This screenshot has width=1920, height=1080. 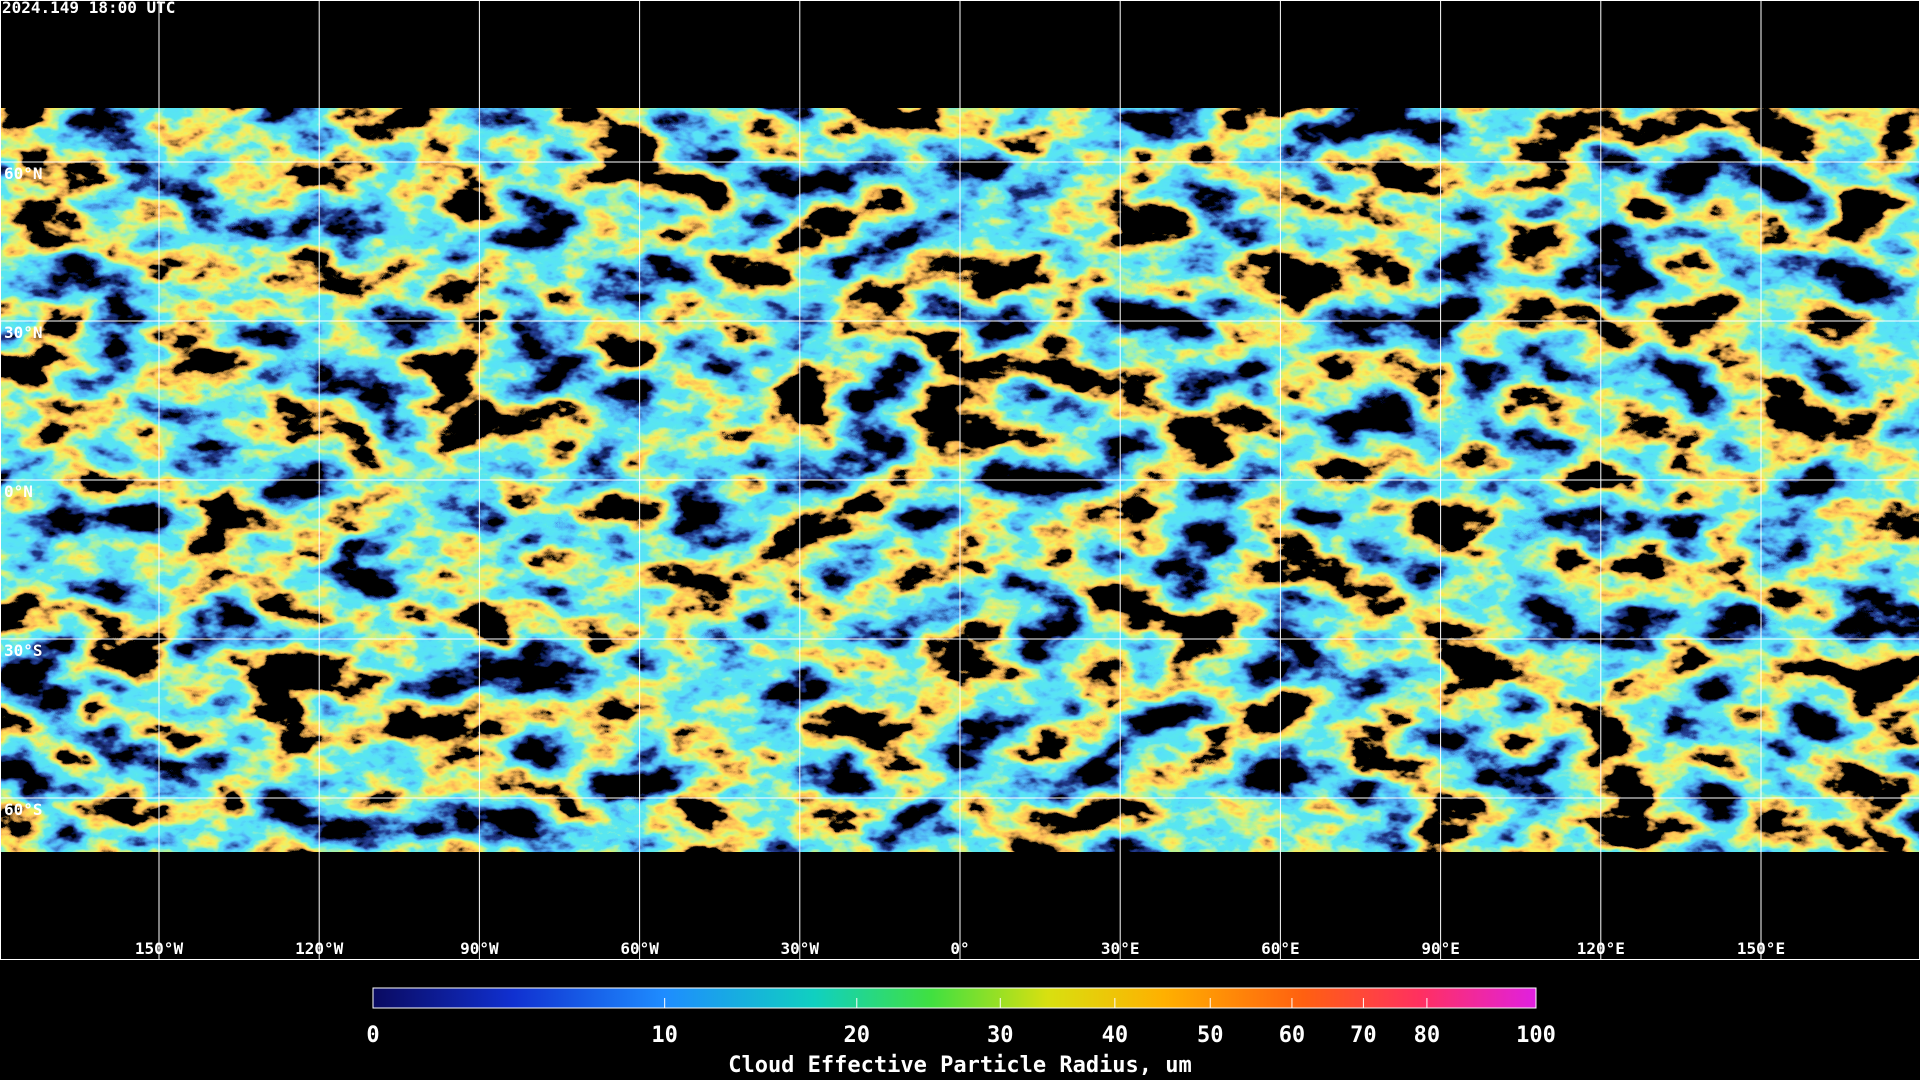 What do you see at coordinates (88, 8) in the screenshot?
I see `timestamp: 2024.149 18:00 UTC` at bounding box center [88, 8].